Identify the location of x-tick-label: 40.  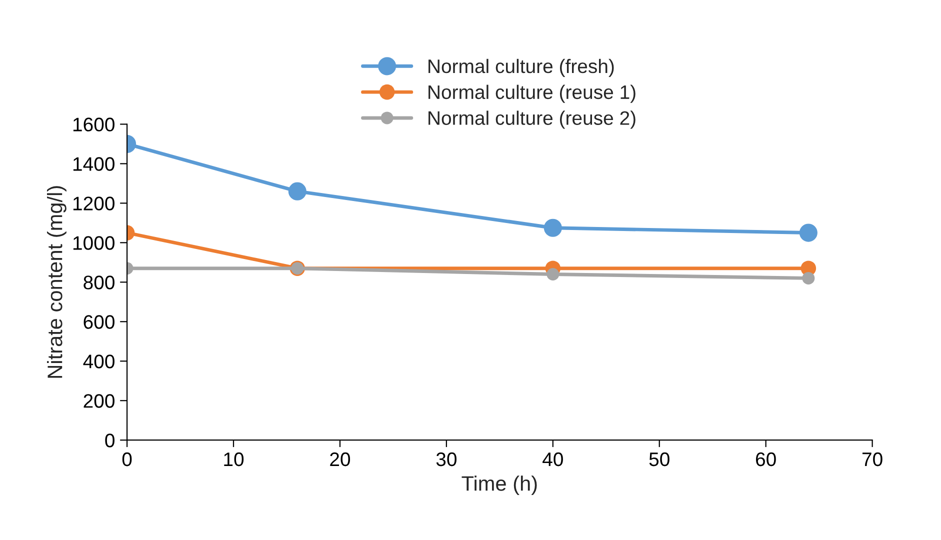
(552, 459).